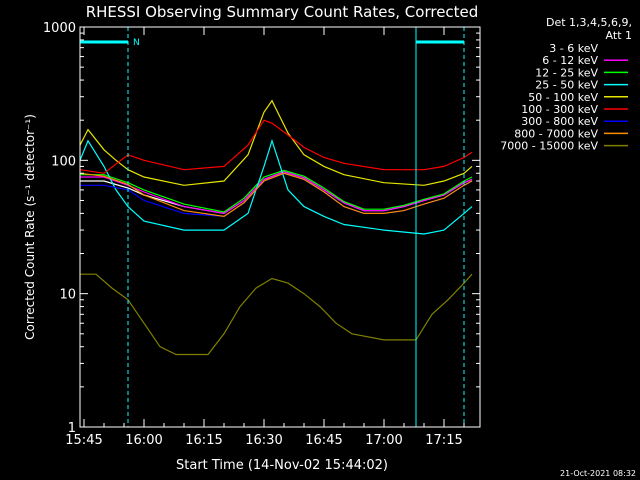 The image size is (640, 480). What do you see at coordinates (573, 48) in the screenshot?
I see `legend-label-0: 3 - 6 keV` at bounding box center [573, 48].